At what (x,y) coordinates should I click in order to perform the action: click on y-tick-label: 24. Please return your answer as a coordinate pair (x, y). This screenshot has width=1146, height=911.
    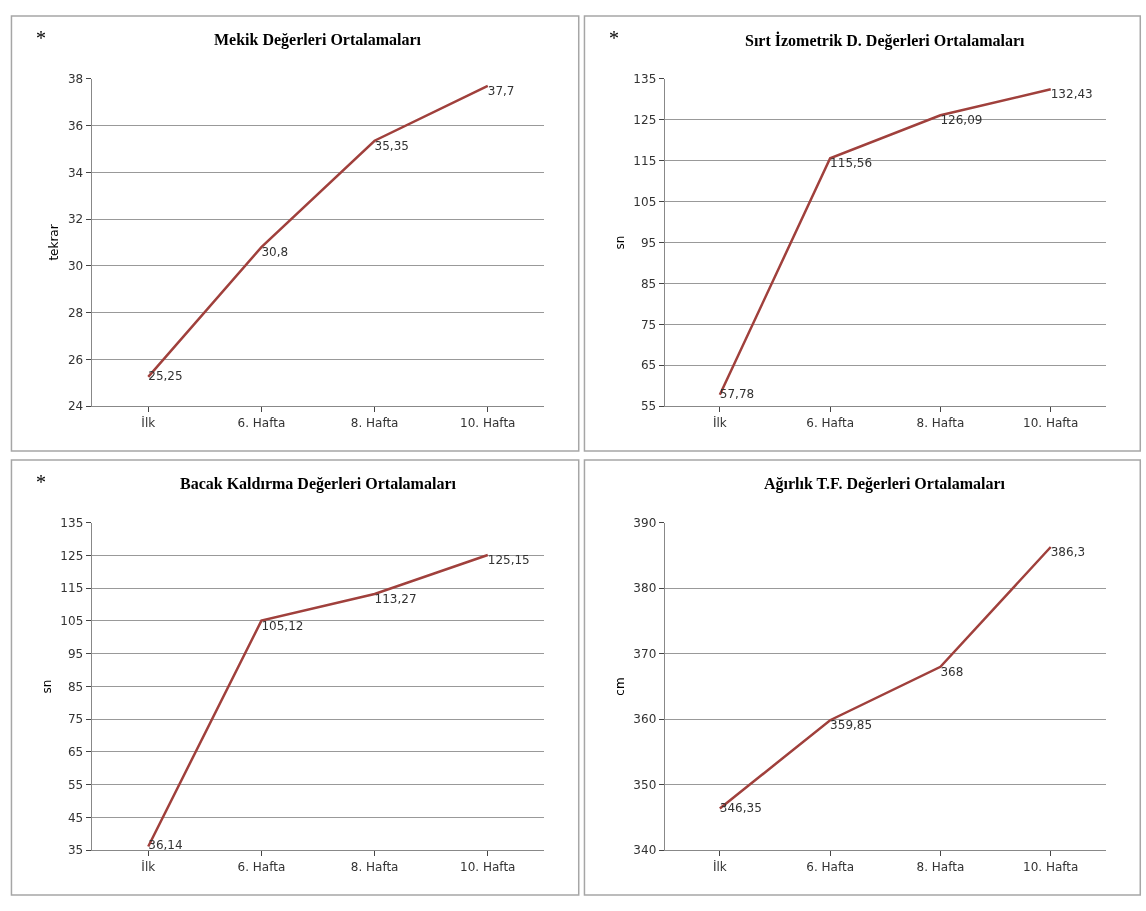
    Looking at the image, I should click on (76, 406).